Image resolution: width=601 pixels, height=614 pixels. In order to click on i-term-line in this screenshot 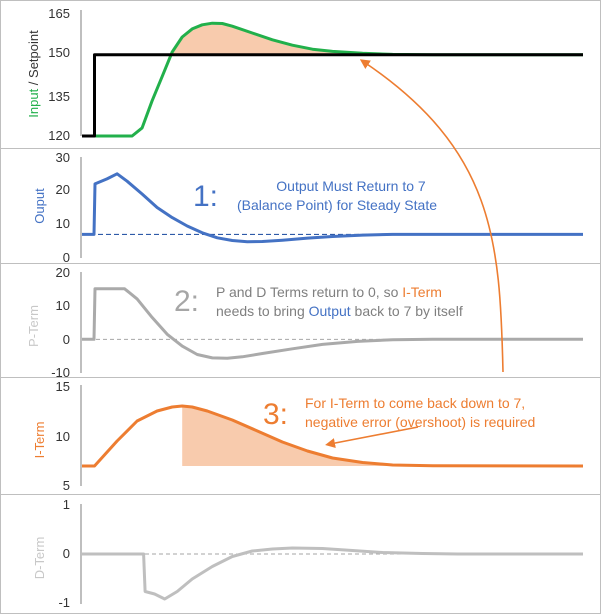, I will do `click(333, 436)`.